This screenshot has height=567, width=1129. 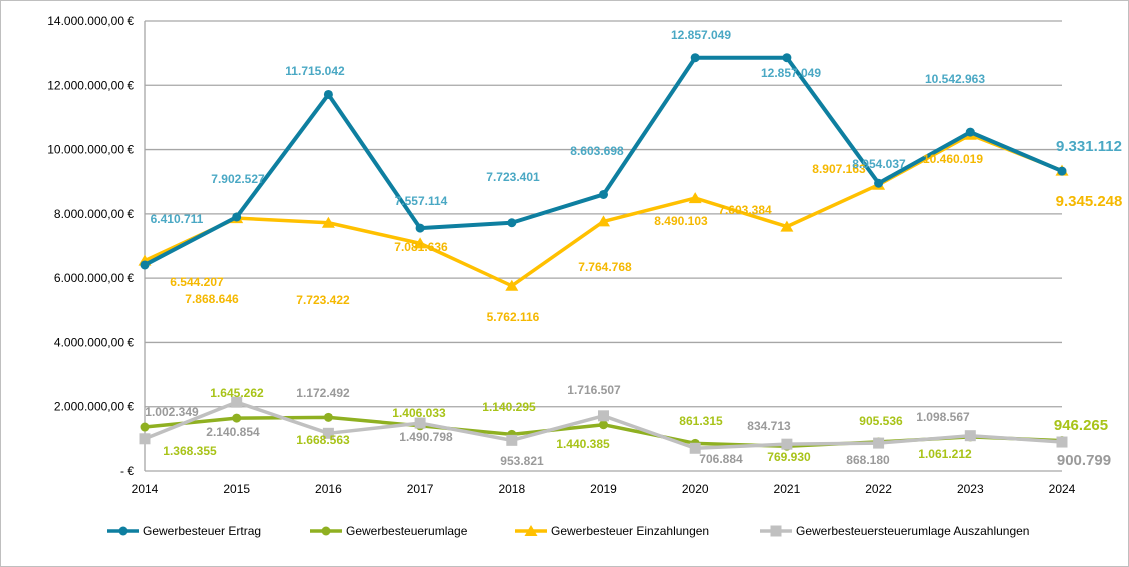 What do you see at coordinates (955, 79) in the screenshot?
I see `data-label: 10.542.963` at bounding box center [955, 79].